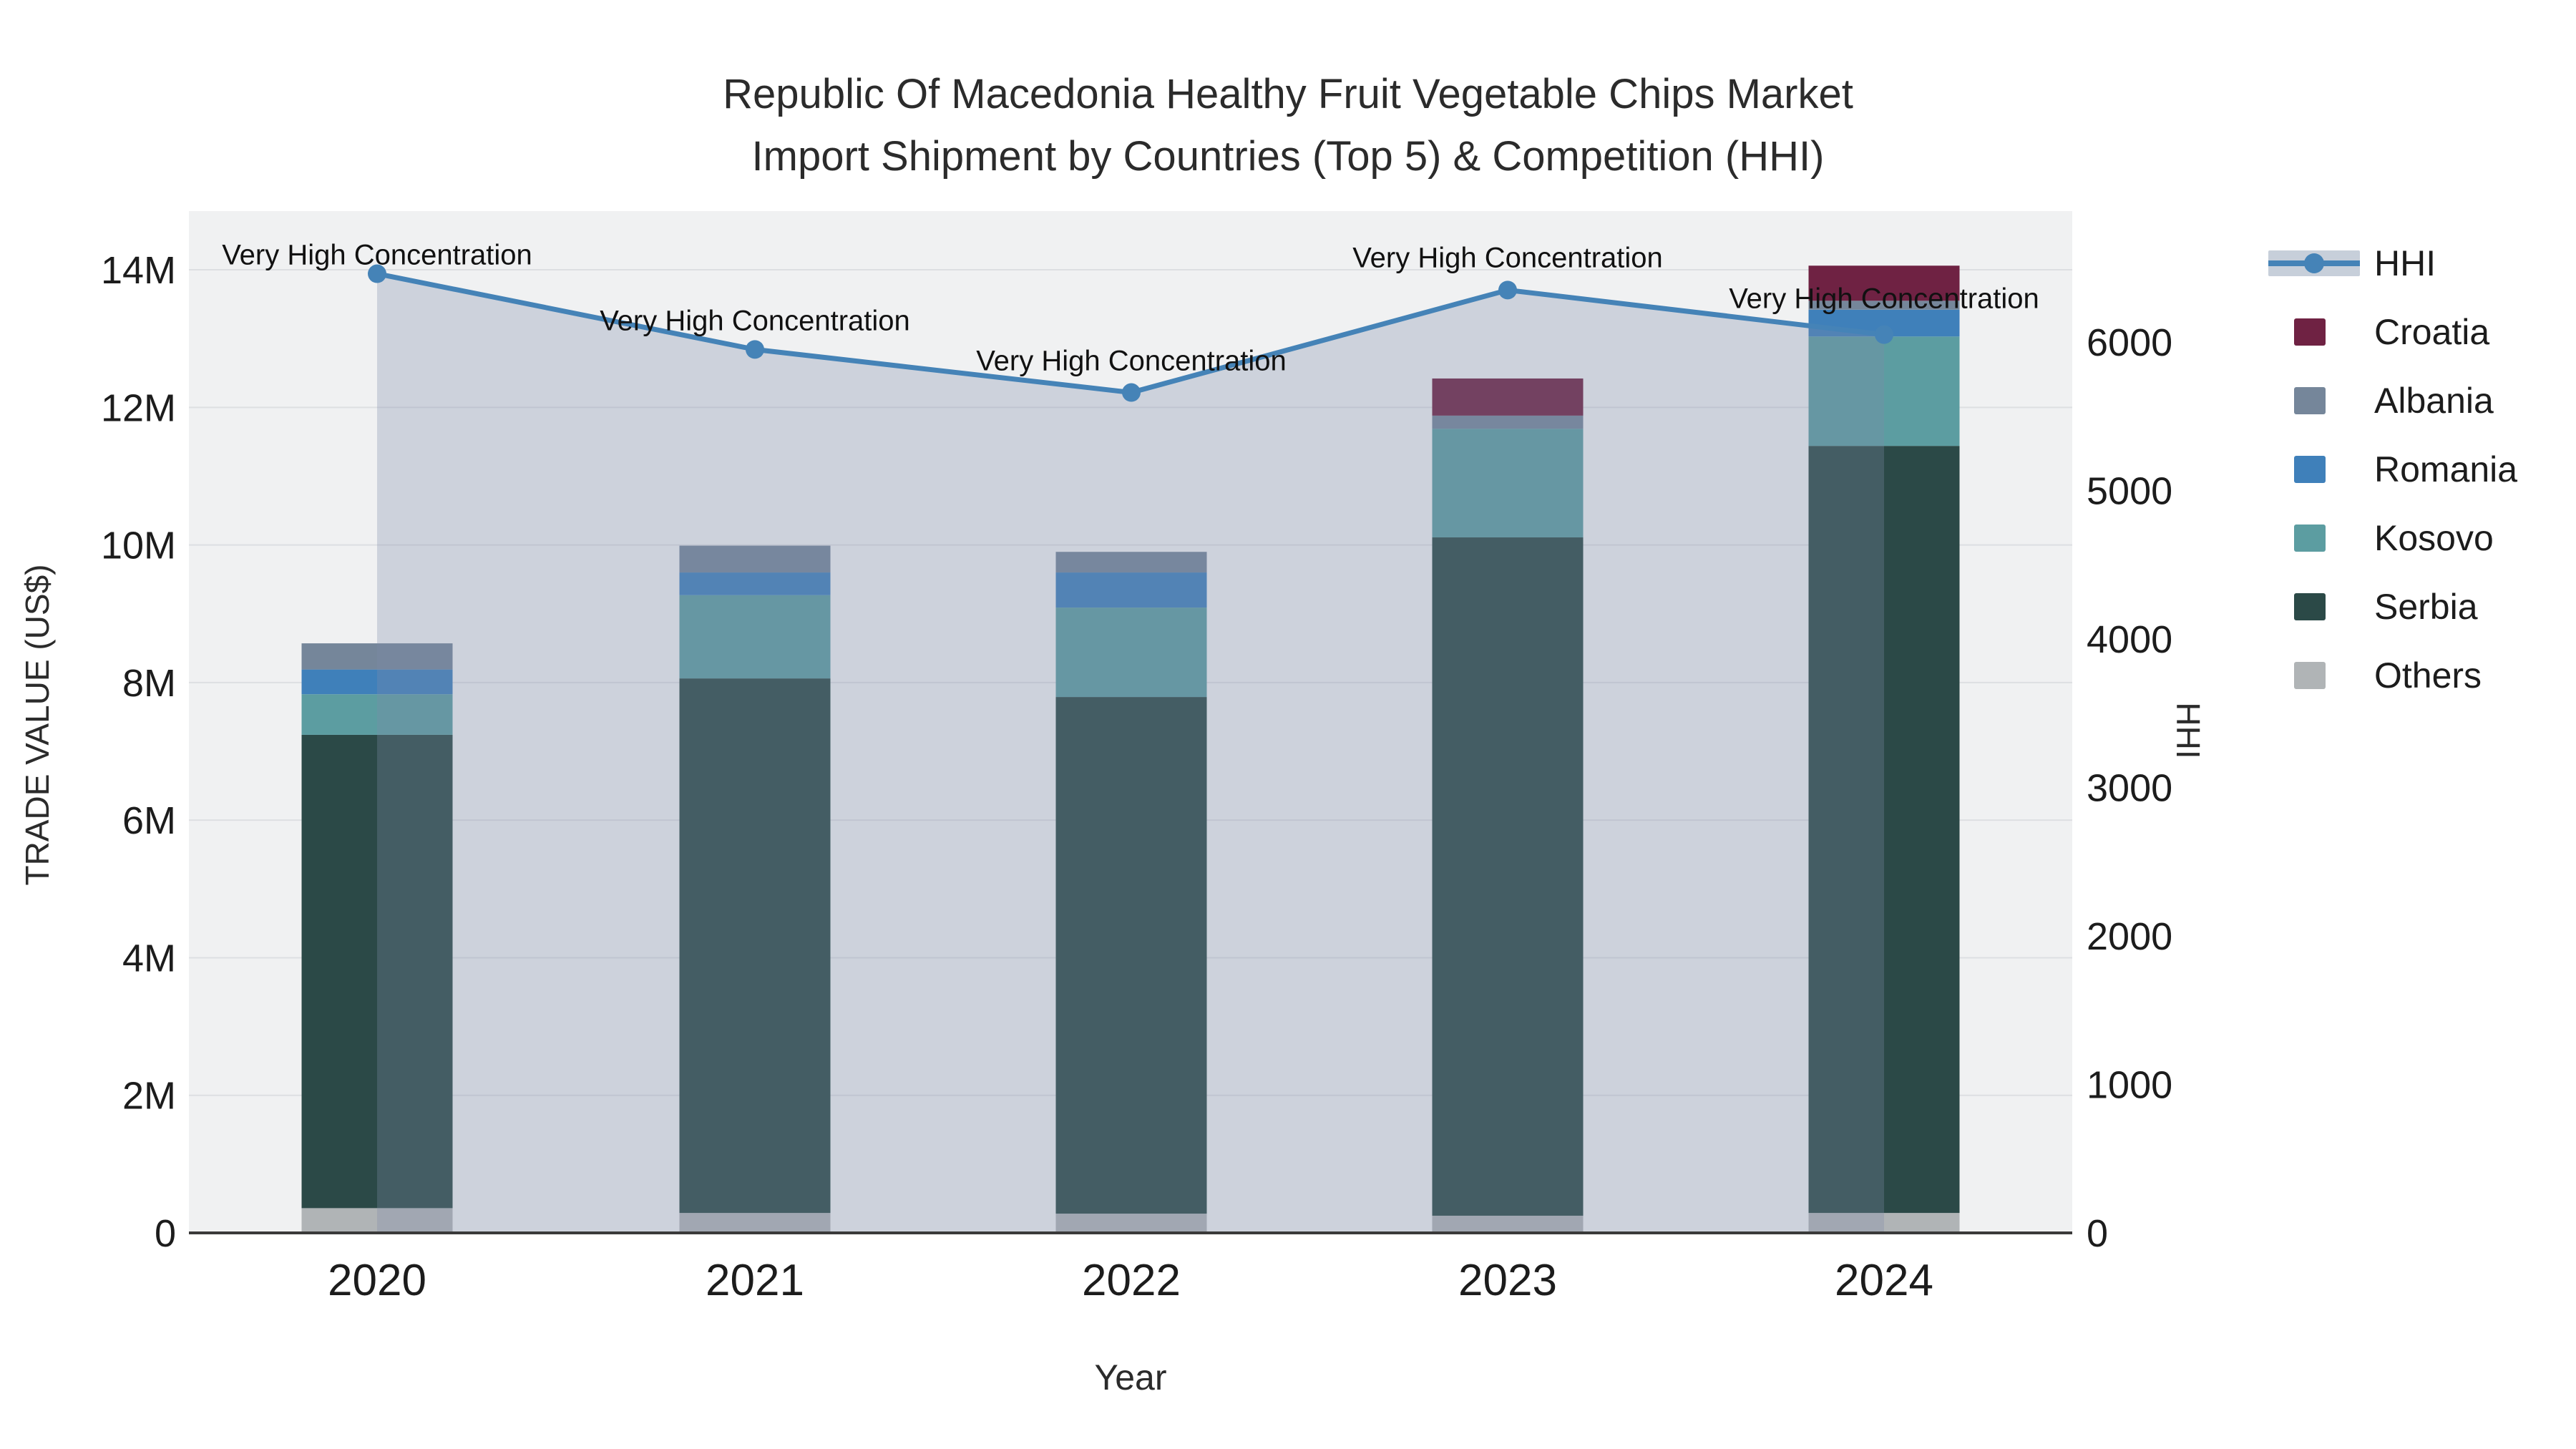  Describe the element at coordinates (2446, 469) in the screenshot. I see `legend-label-romania: Romania` at that location.